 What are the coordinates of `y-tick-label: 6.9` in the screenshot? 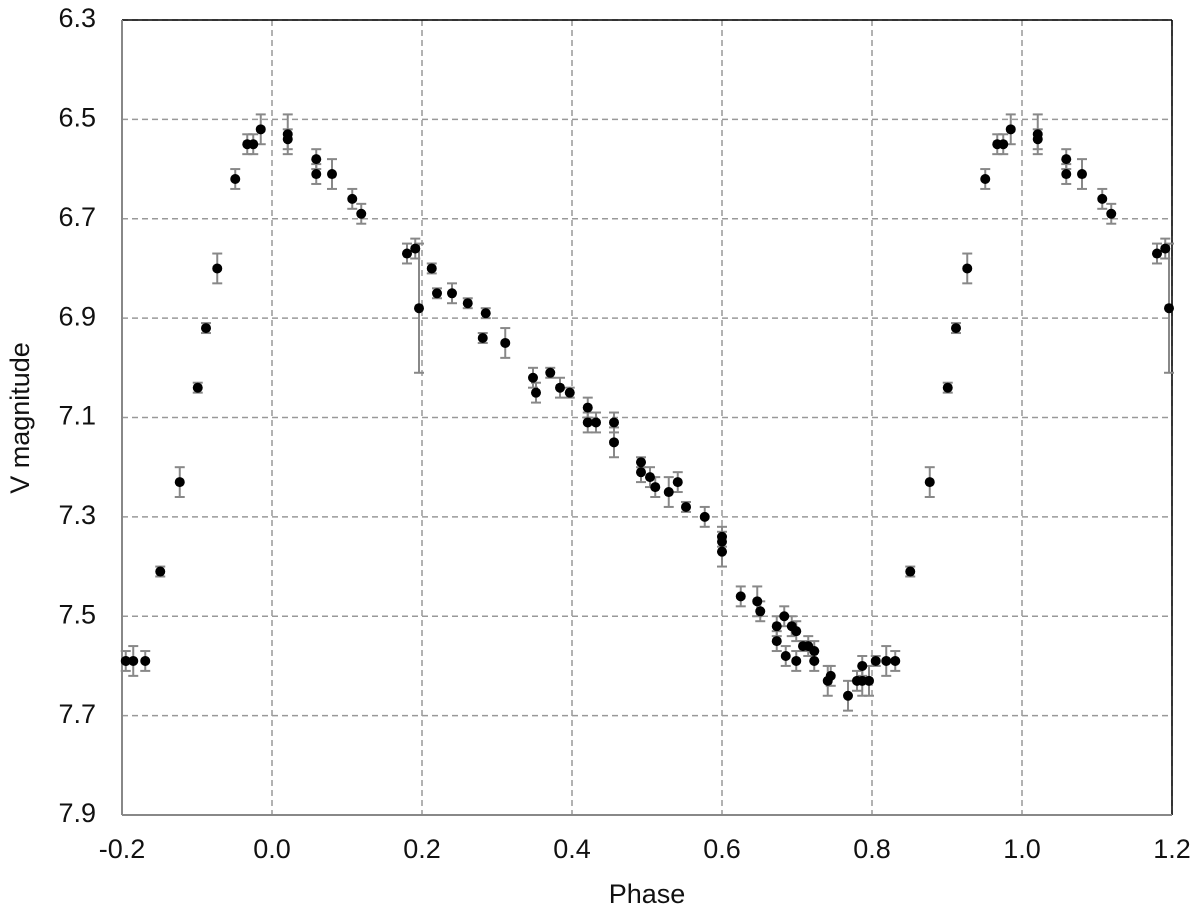 It's located at (77, 316).